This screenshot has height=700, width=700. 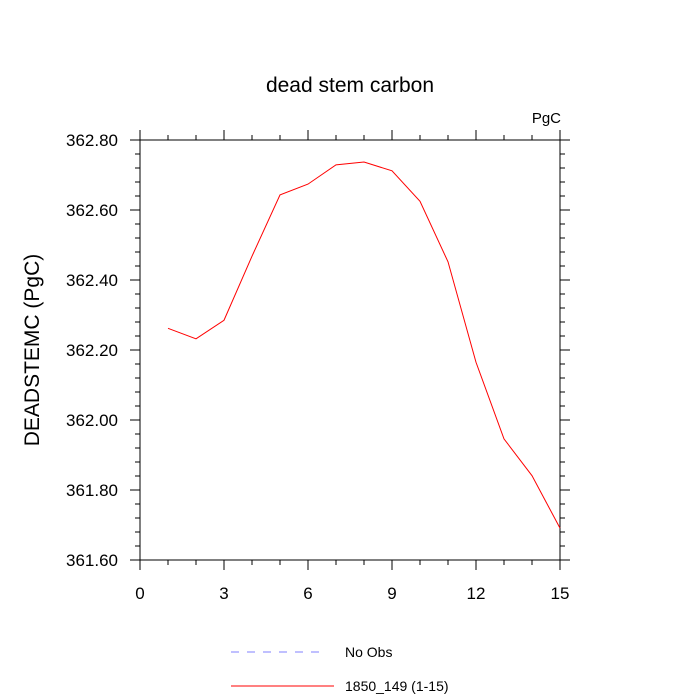 I want to click on x-tick-label: 3, so click(x=223, y=593).